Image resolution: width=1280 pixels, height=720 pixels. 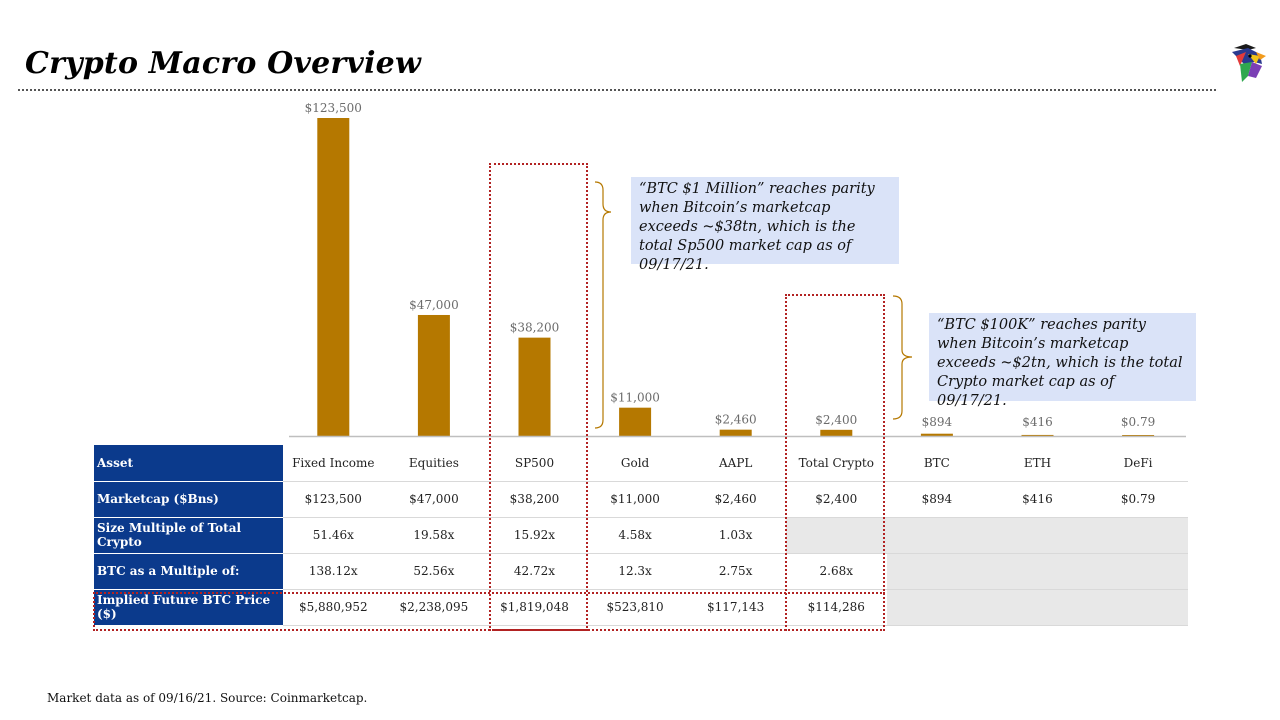 What do you see at coordinates (188, 463) in the screenshot?
I see `row-header: Asset` at bounding box center [188, 463].